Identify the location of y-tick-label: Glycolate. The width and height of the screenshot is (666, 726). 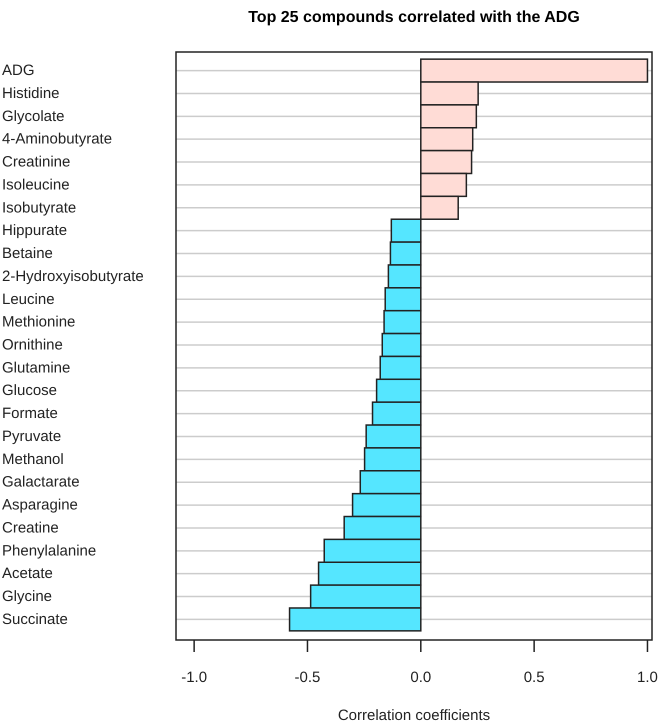
(33, 116).